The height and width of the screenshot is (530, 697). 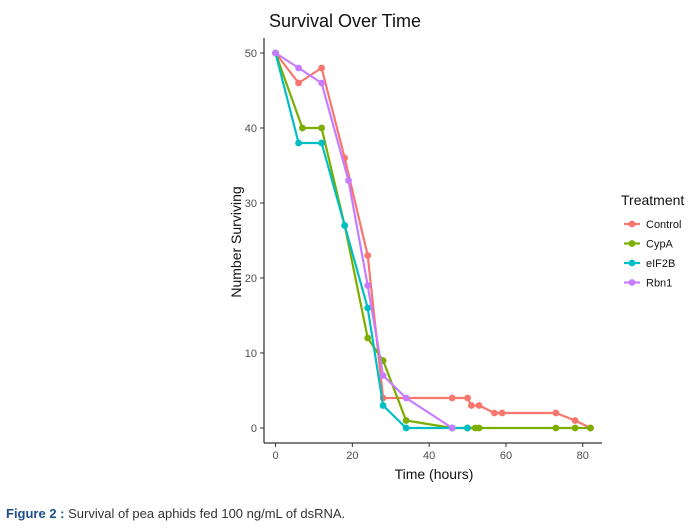 What do you see at coordinates (429, 456) in the screenshot?
I see `x-tick-label: 40` at bounding box center [429, 456].